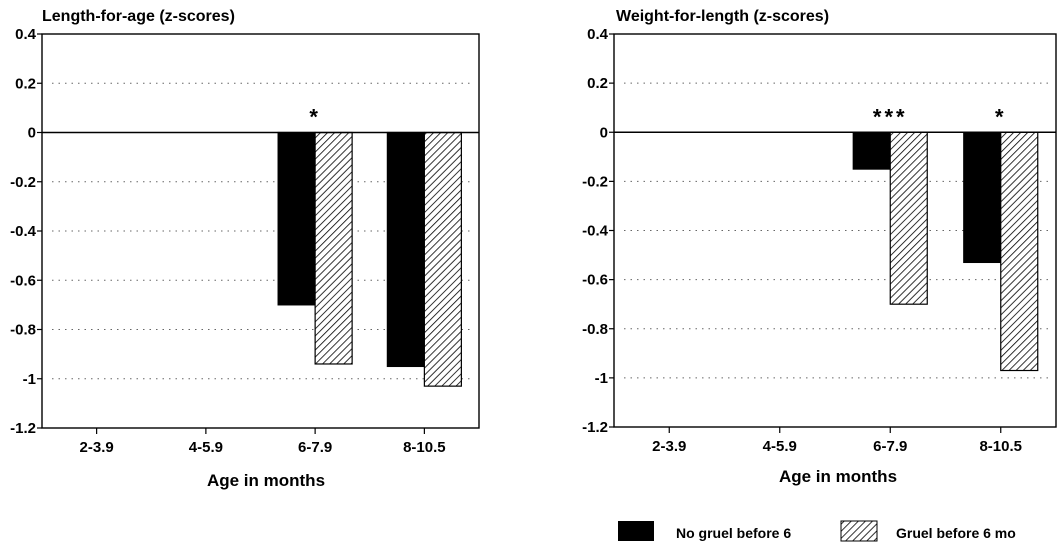 Image resolution: width=1059 pixels, height=545 pixels. What do you see at coordinates (956, 533) in the screenshot?
I see `legend-label-gruel: Gruel before 6 mo` at bounding box center [956, 533].